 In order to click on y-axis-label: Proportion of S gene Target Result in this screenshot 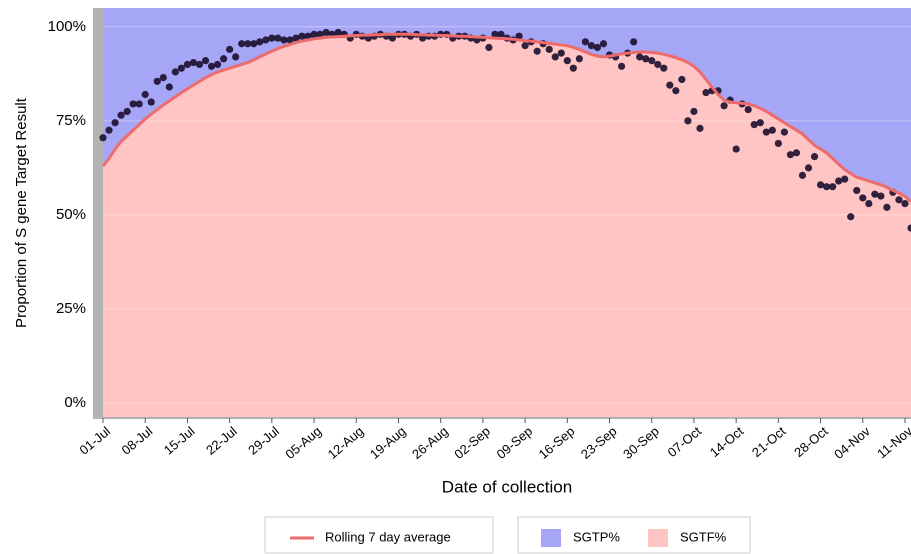, I will do `click(21, 212)`.